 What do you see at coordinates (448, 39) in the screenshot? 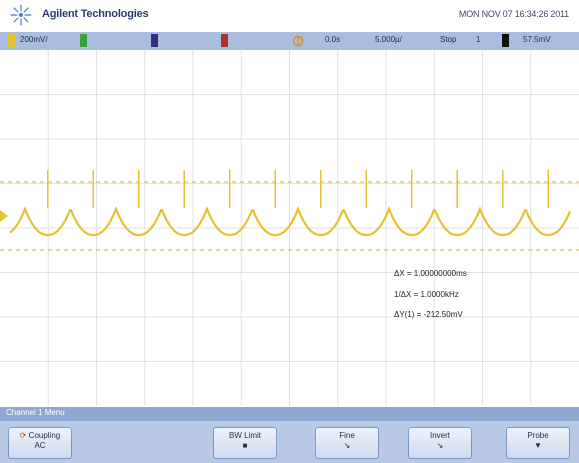
I see `run-state: Stop` at bounding box center [448, 39].